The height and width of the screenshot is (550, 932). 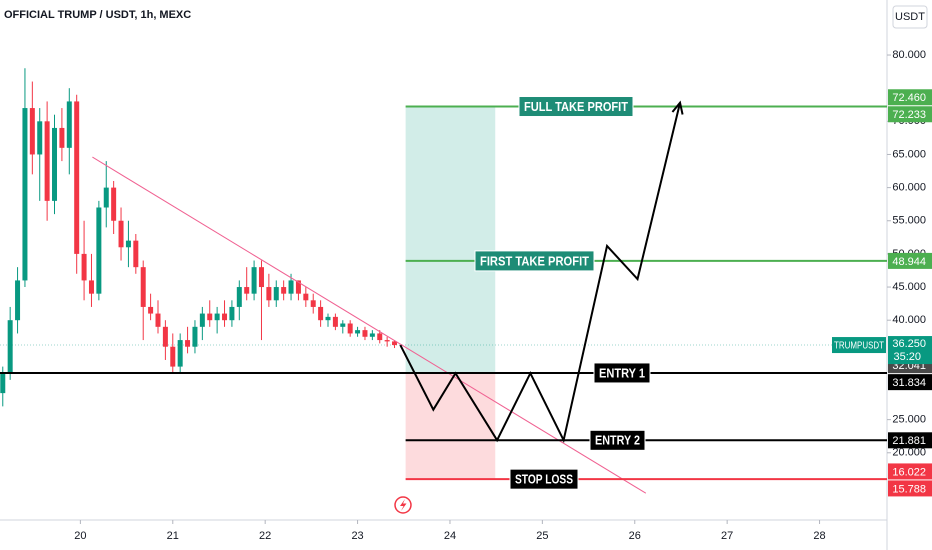 I want to click on countdown-label: 35:20, so click(x=907, y=357).